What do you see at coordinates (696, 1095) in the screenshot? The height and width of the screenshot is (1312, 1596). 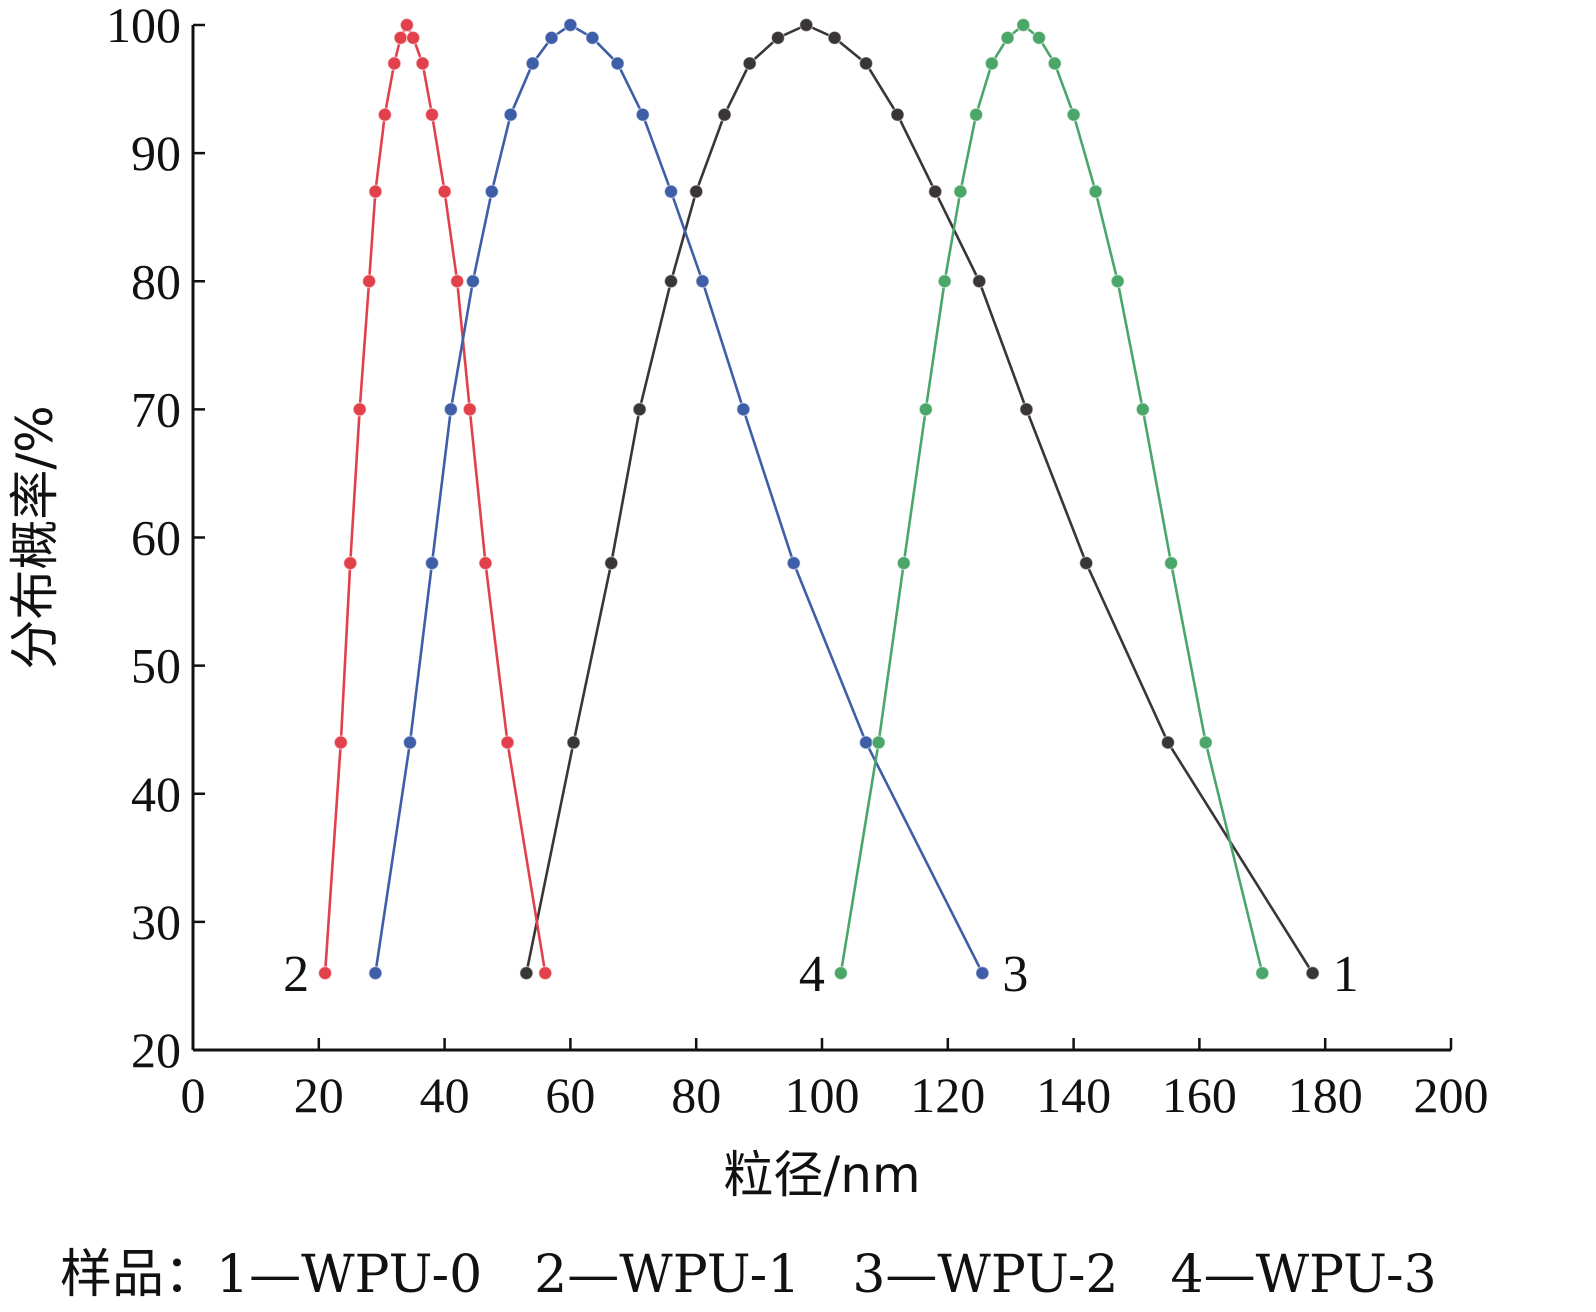 I see `x-tick-label: 80` at bounding box center [696, 1095].